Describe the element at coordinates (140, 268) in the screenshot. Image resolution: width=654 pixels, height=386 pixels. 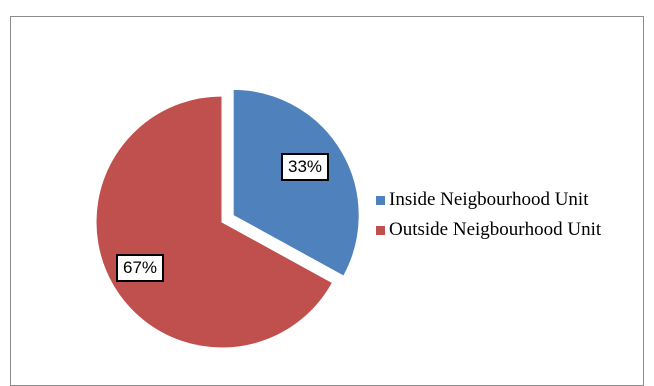
I see `data-label-outside: 67%` at that location.